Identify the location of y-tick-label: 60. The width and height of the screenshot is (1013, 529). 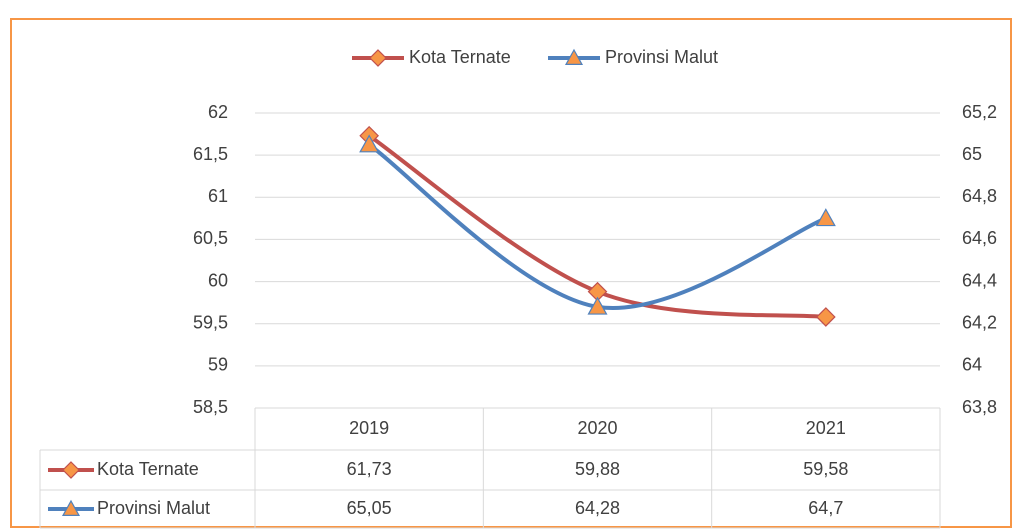
(218, 280).